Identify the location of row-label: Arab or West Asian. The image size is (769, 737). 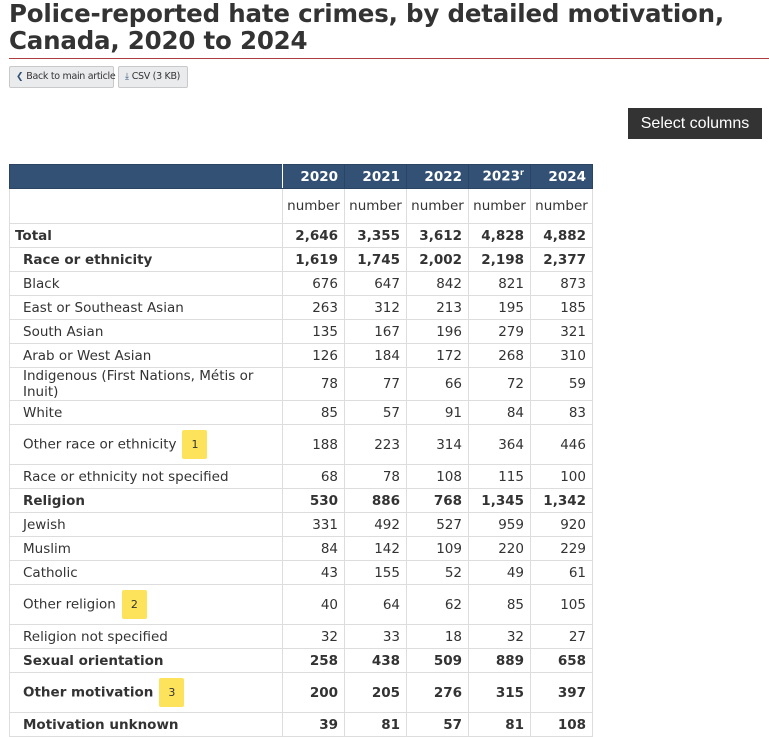
(87, 355).